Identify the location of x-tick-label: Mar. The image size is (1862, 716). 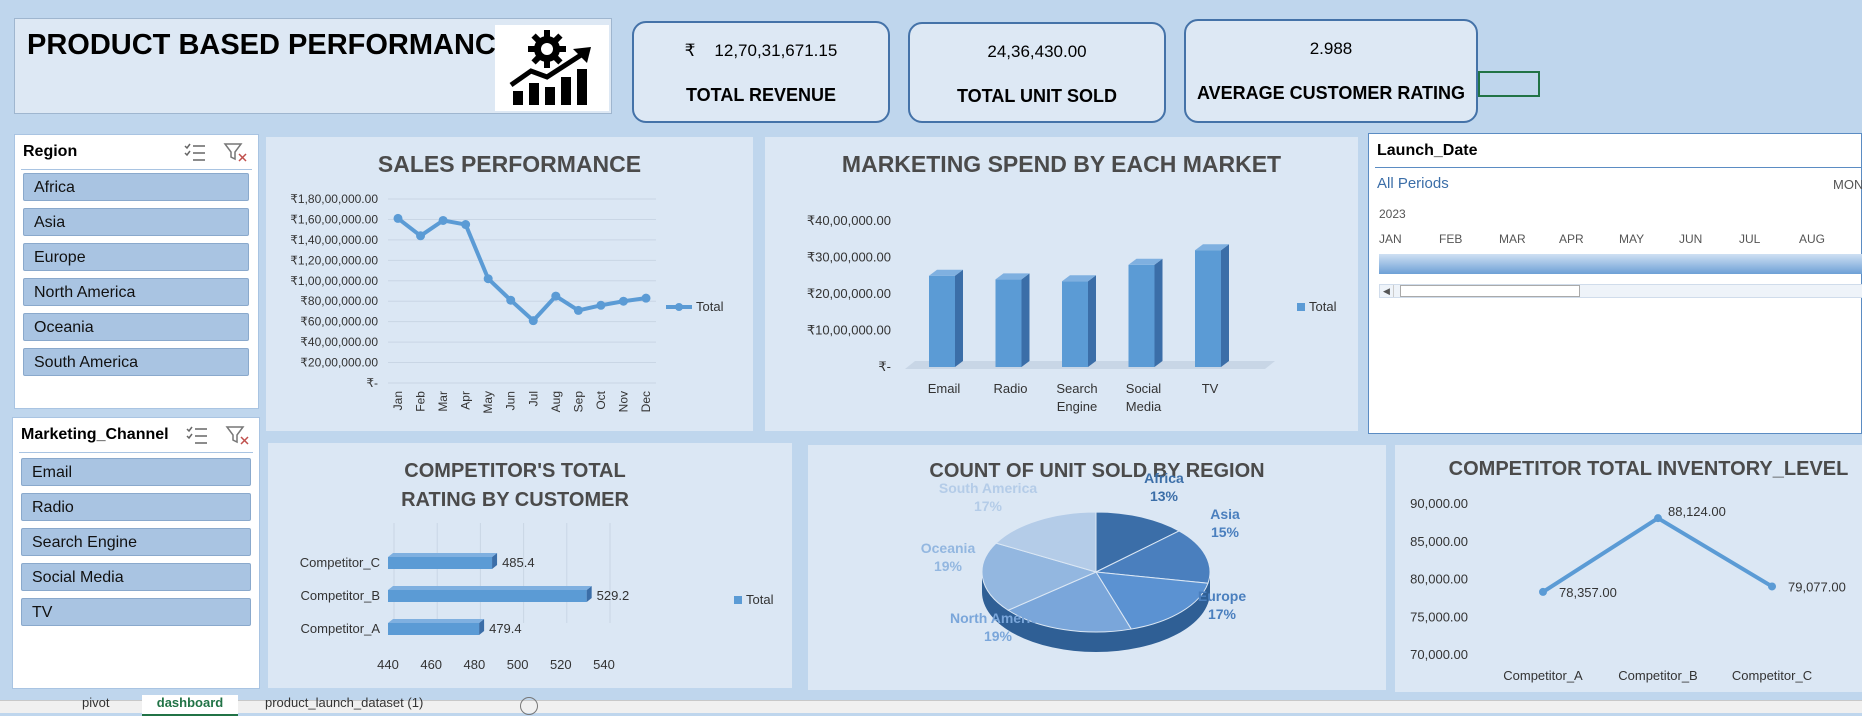
(443, 401).